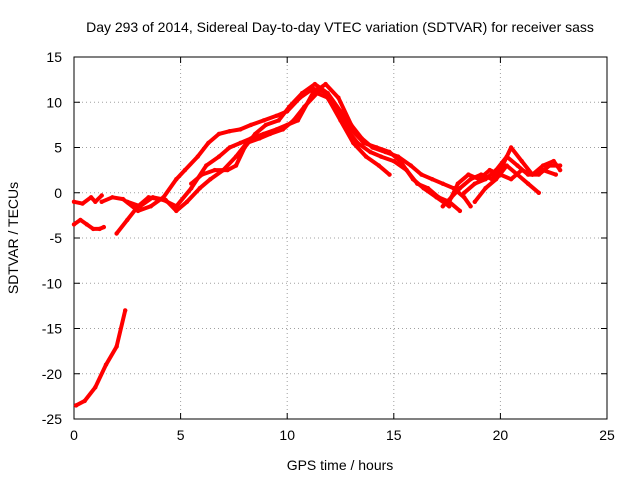  Describe the element at coordinates (52, 283) in the screenshot. I see `y-tick-label: -10` at that location.